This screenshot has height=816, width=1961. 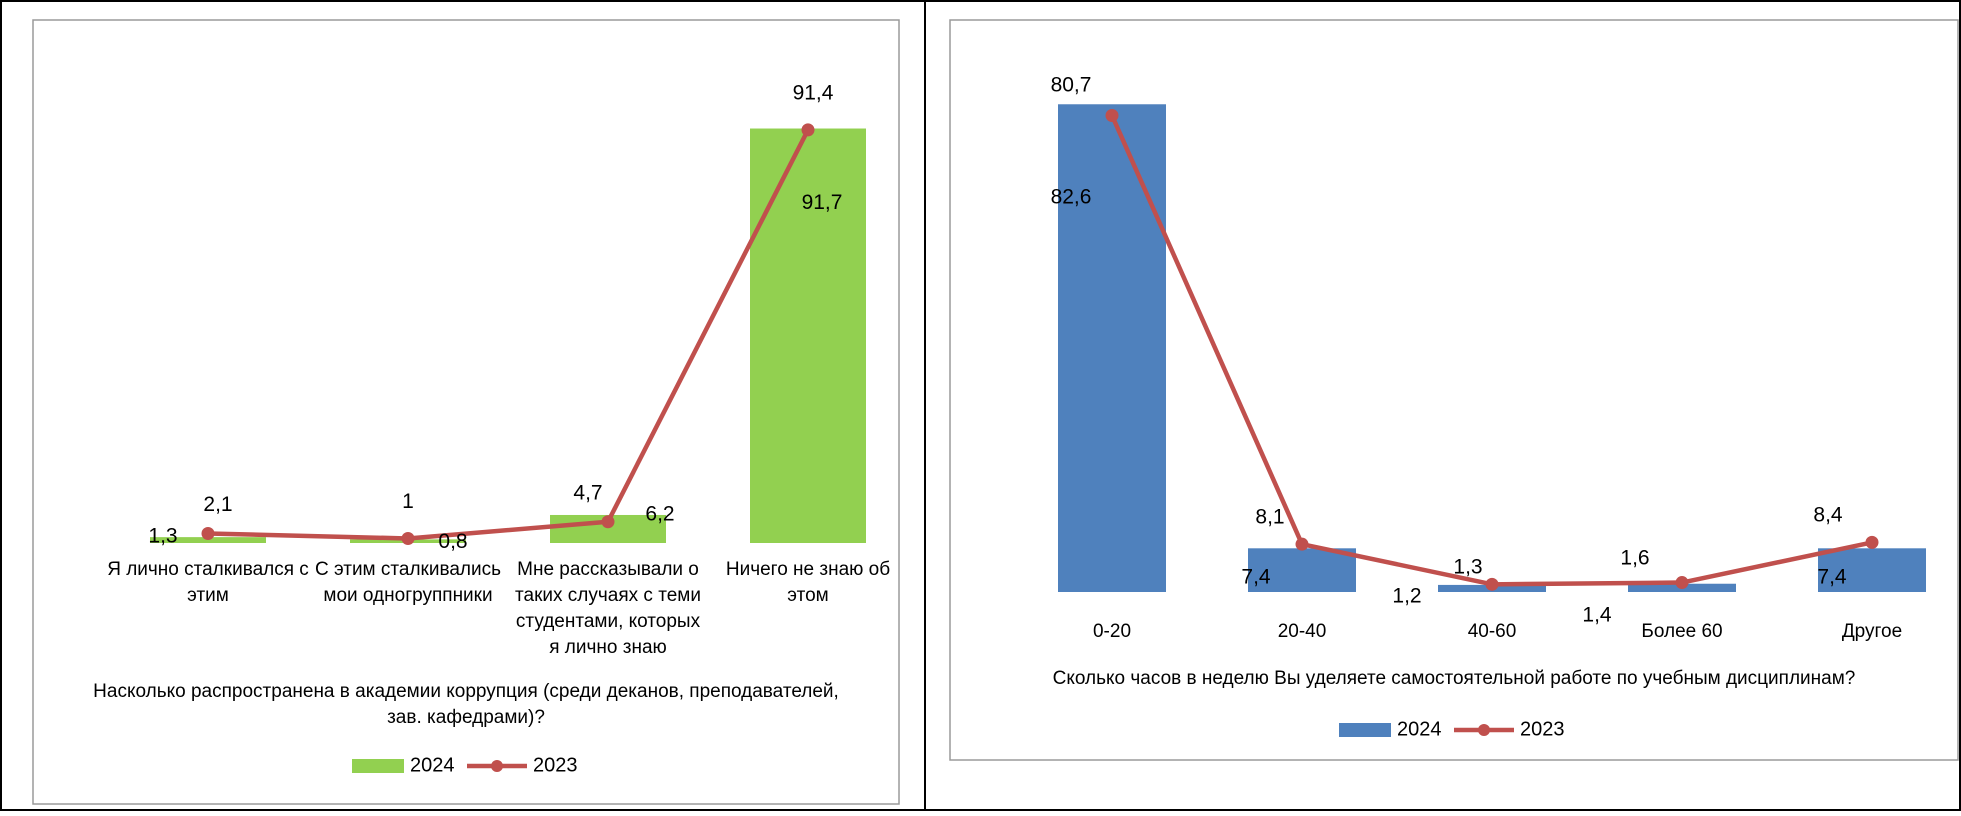 I want to click on category-label-3-line-2: таких случаях с теми, so click(x=608, y=595).